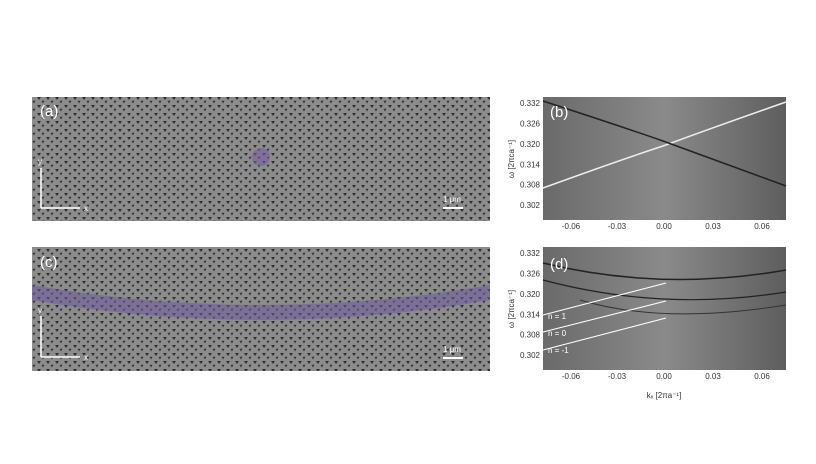 This screenshot has width=816, height=464. Describe the element at coordinates (664, 395) in the screenshot. I see `x-axis-label: kₓ [2πa⁻¹]` at that location.